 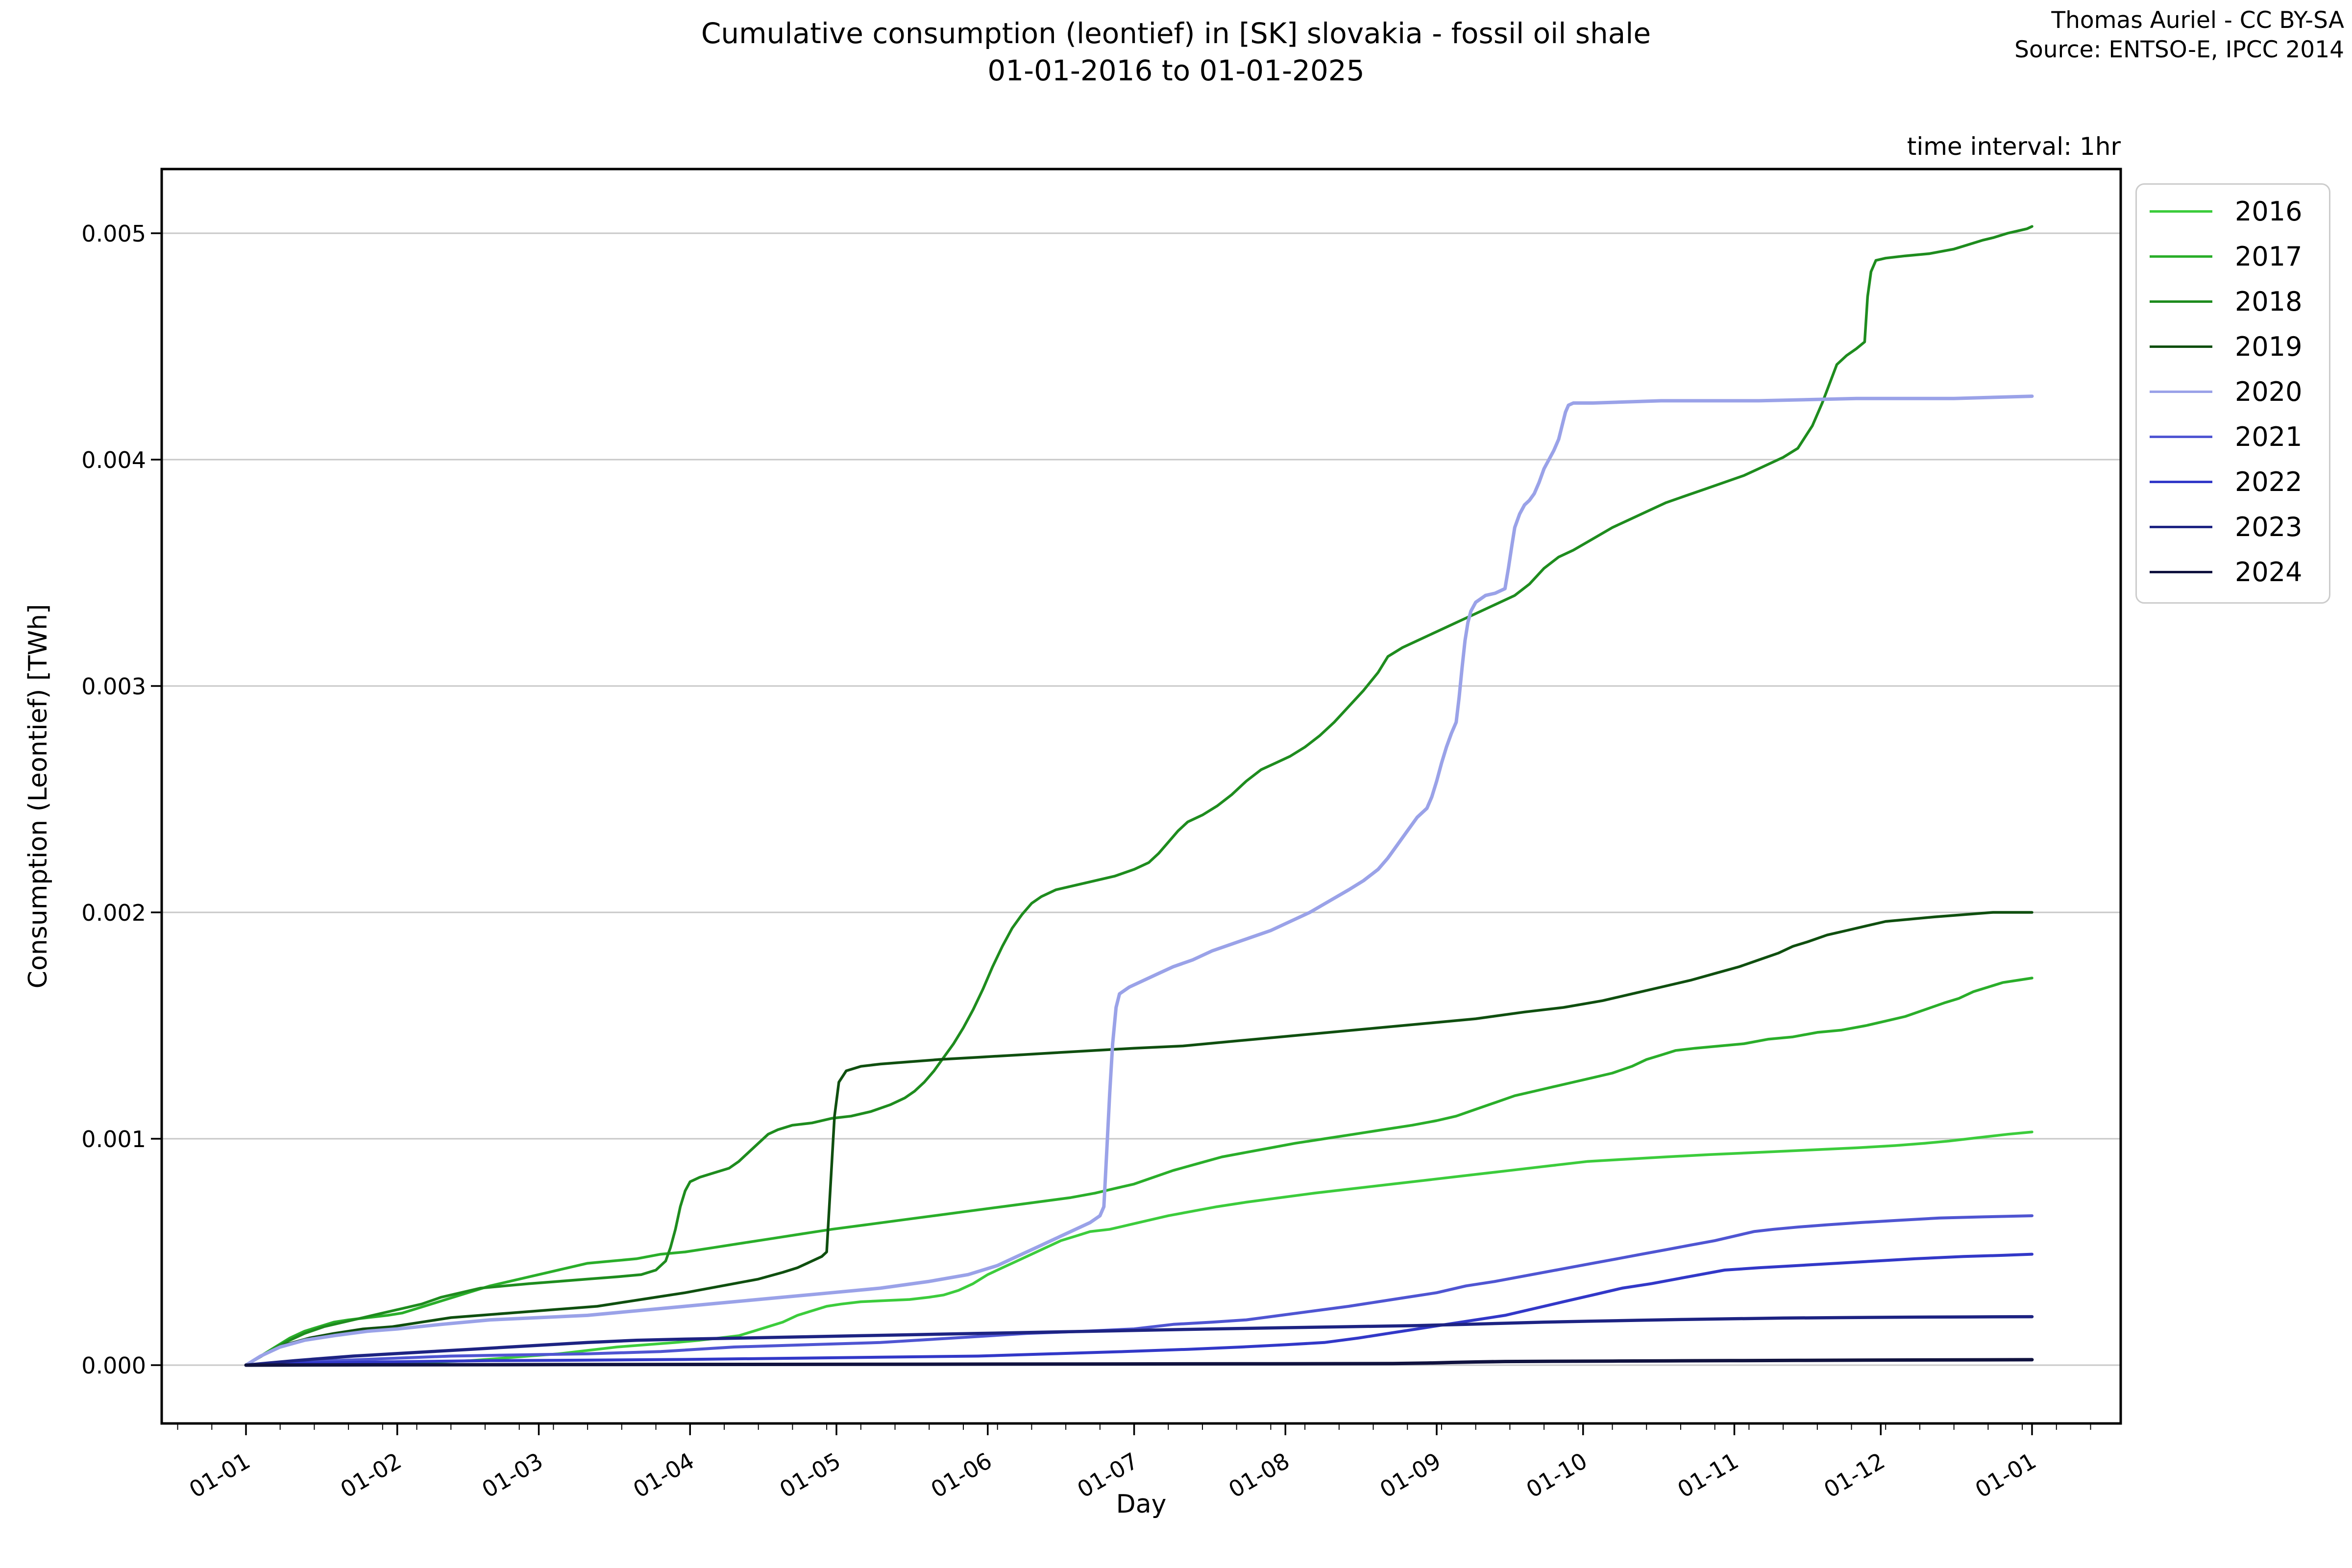 I want to click on x-tick-label: 01-05, so click(x=810, y=1475).